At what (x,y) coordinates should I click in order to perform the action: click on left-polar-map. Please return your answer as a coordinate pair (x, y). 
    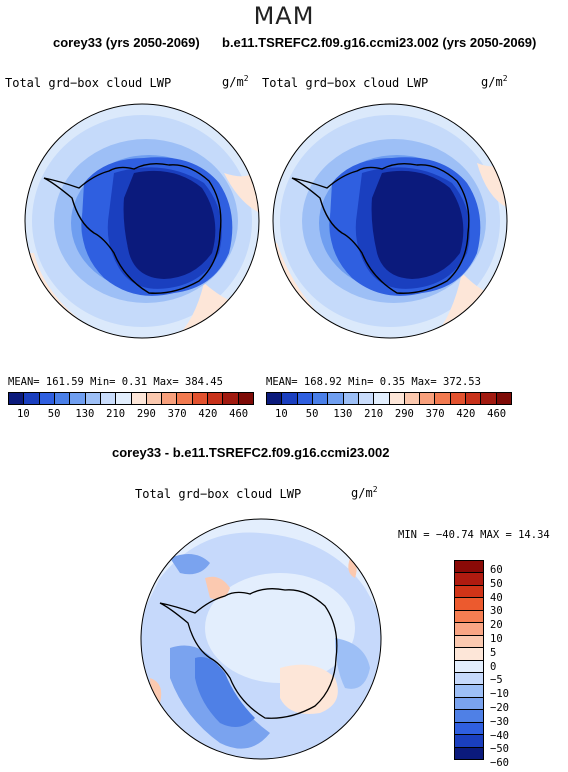
    Looking at the image, I should click on (142, 221).